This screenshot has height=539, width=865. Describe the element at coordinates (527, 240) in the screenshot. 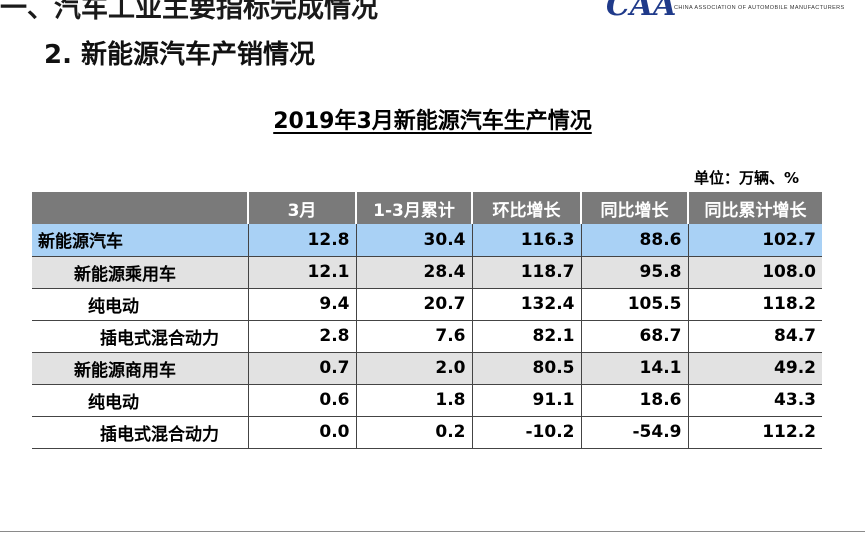

I see `table-cell: 116.3` at that location.